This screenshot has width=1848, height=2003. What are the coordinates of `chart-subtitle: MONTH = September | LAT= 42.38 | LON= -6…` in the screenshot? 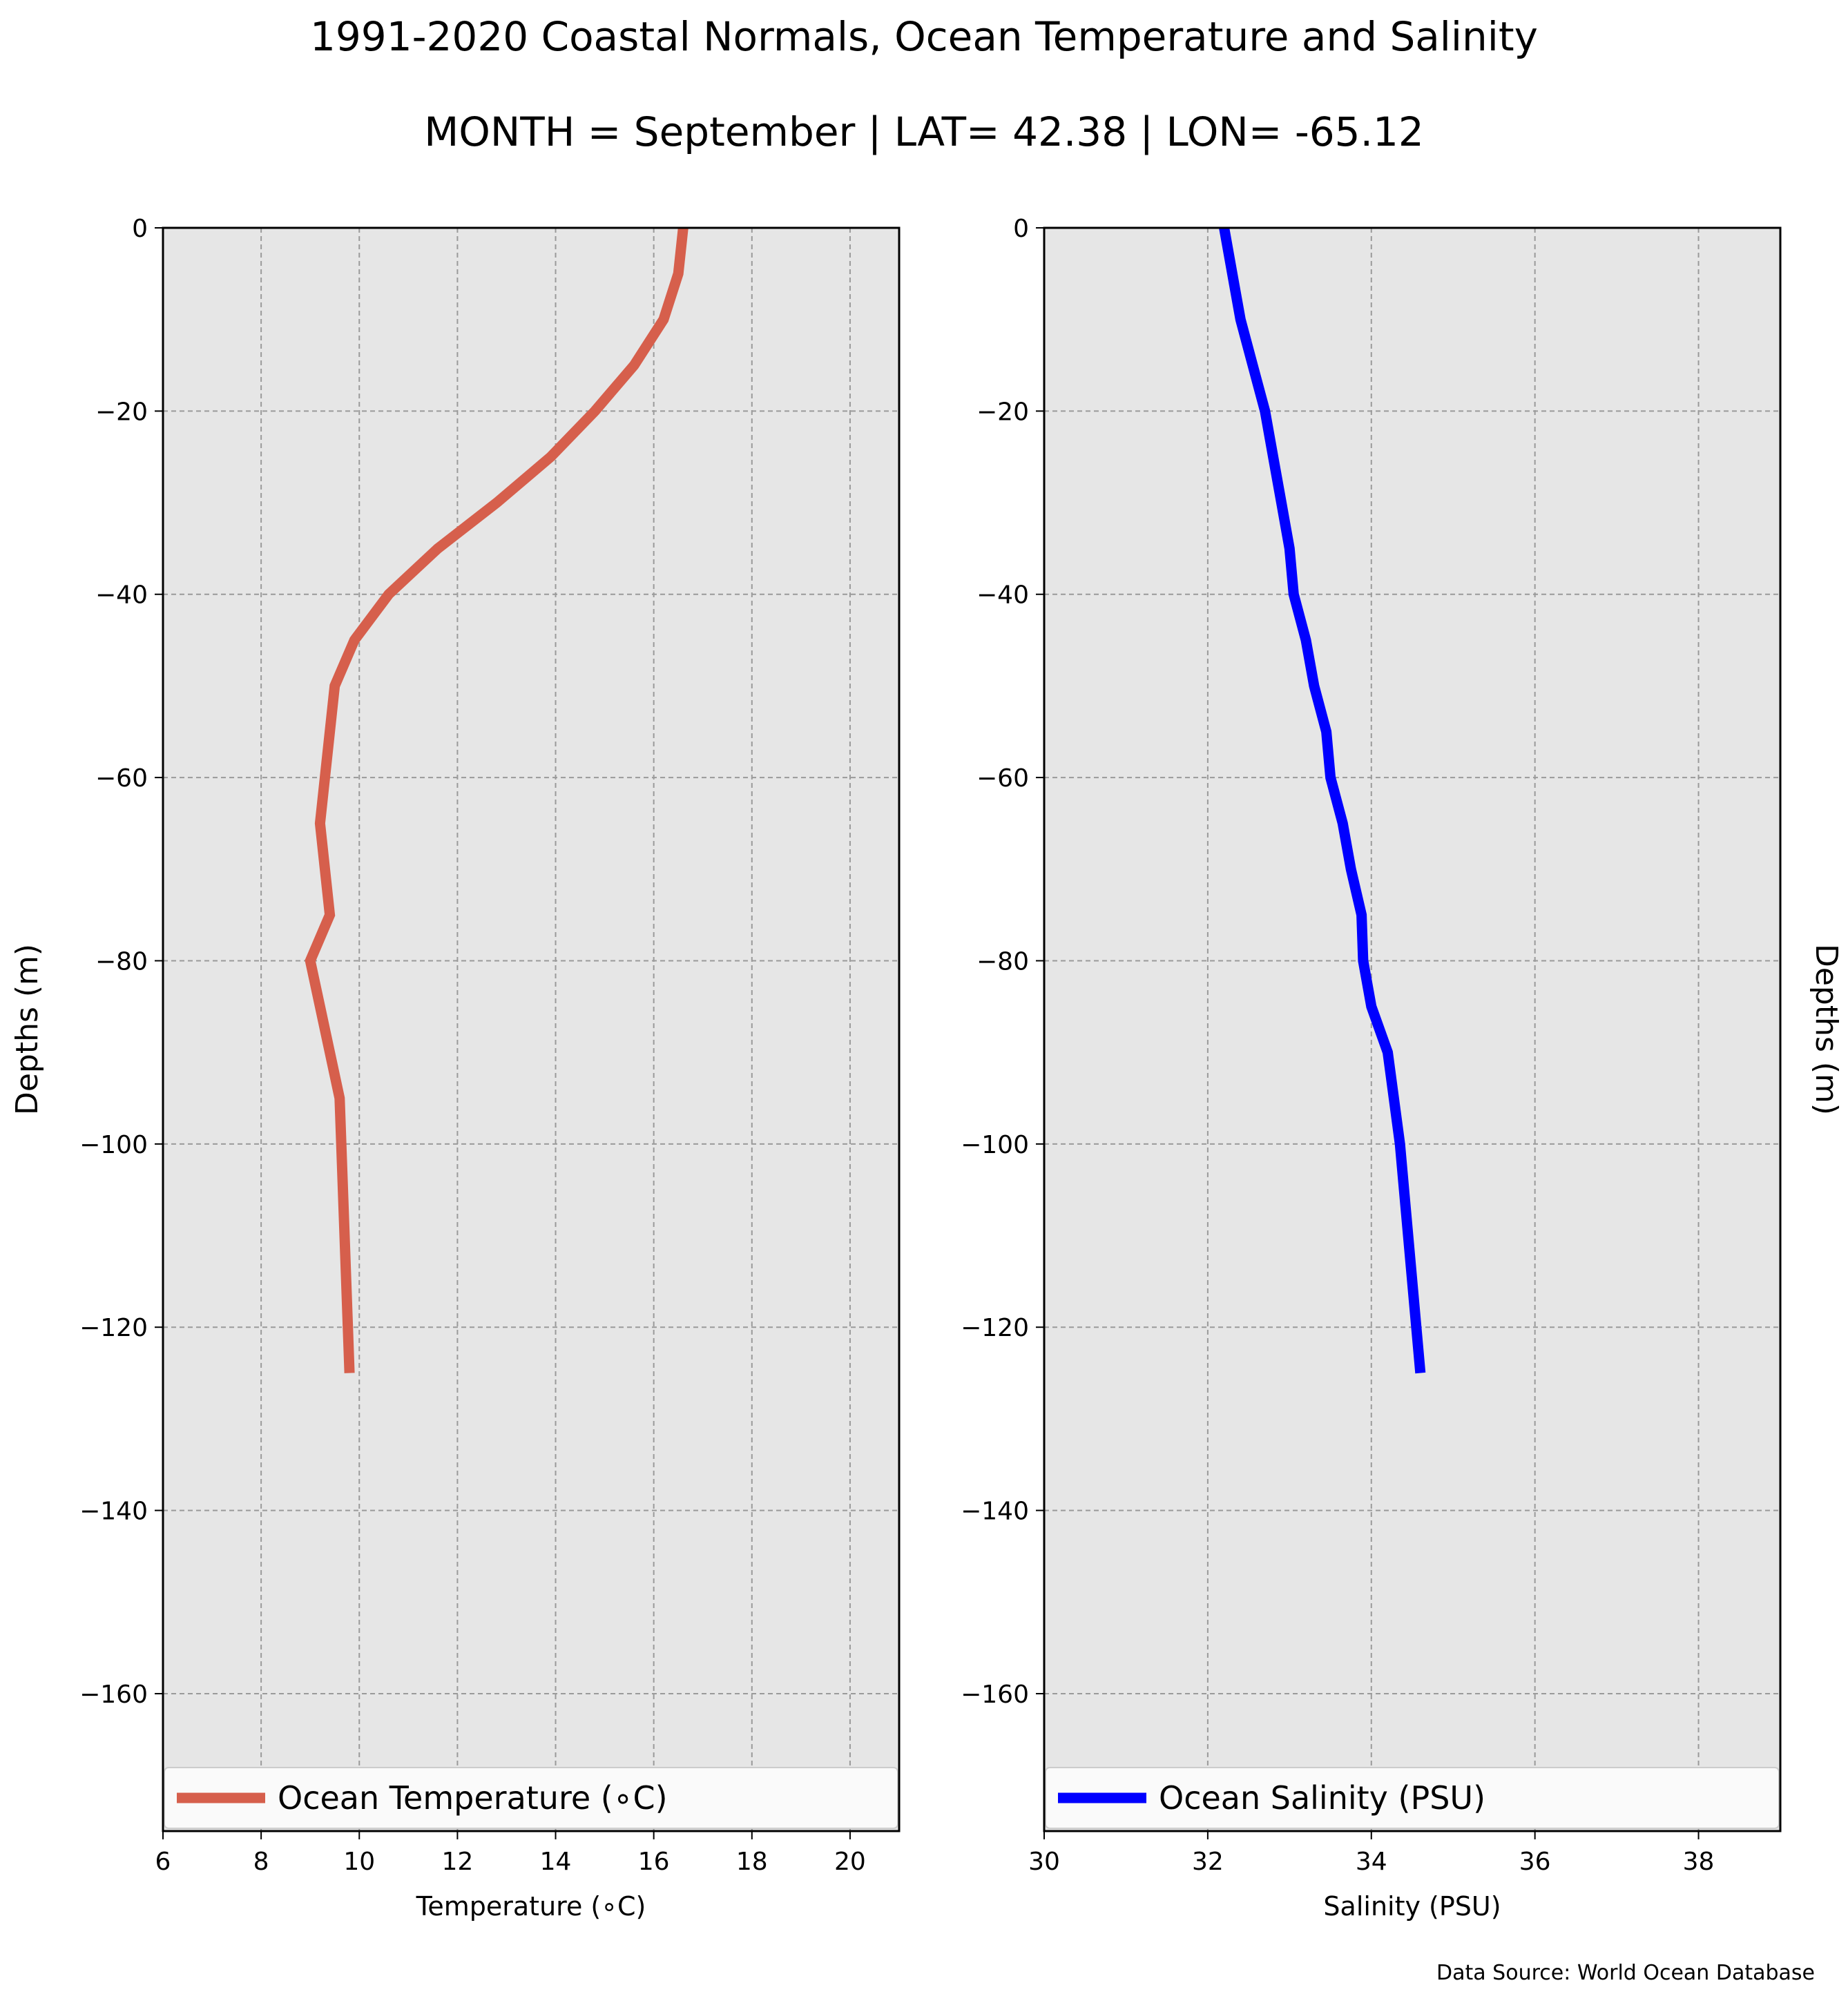 It's located at (924, 131).